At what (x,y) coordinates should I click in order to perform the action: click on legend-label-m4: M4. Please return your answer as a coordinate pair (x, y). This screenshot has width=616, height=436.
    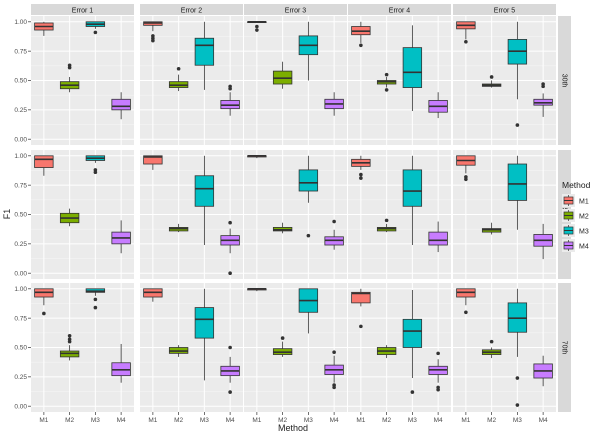
    Looking at the image, I should click on (584, 247).